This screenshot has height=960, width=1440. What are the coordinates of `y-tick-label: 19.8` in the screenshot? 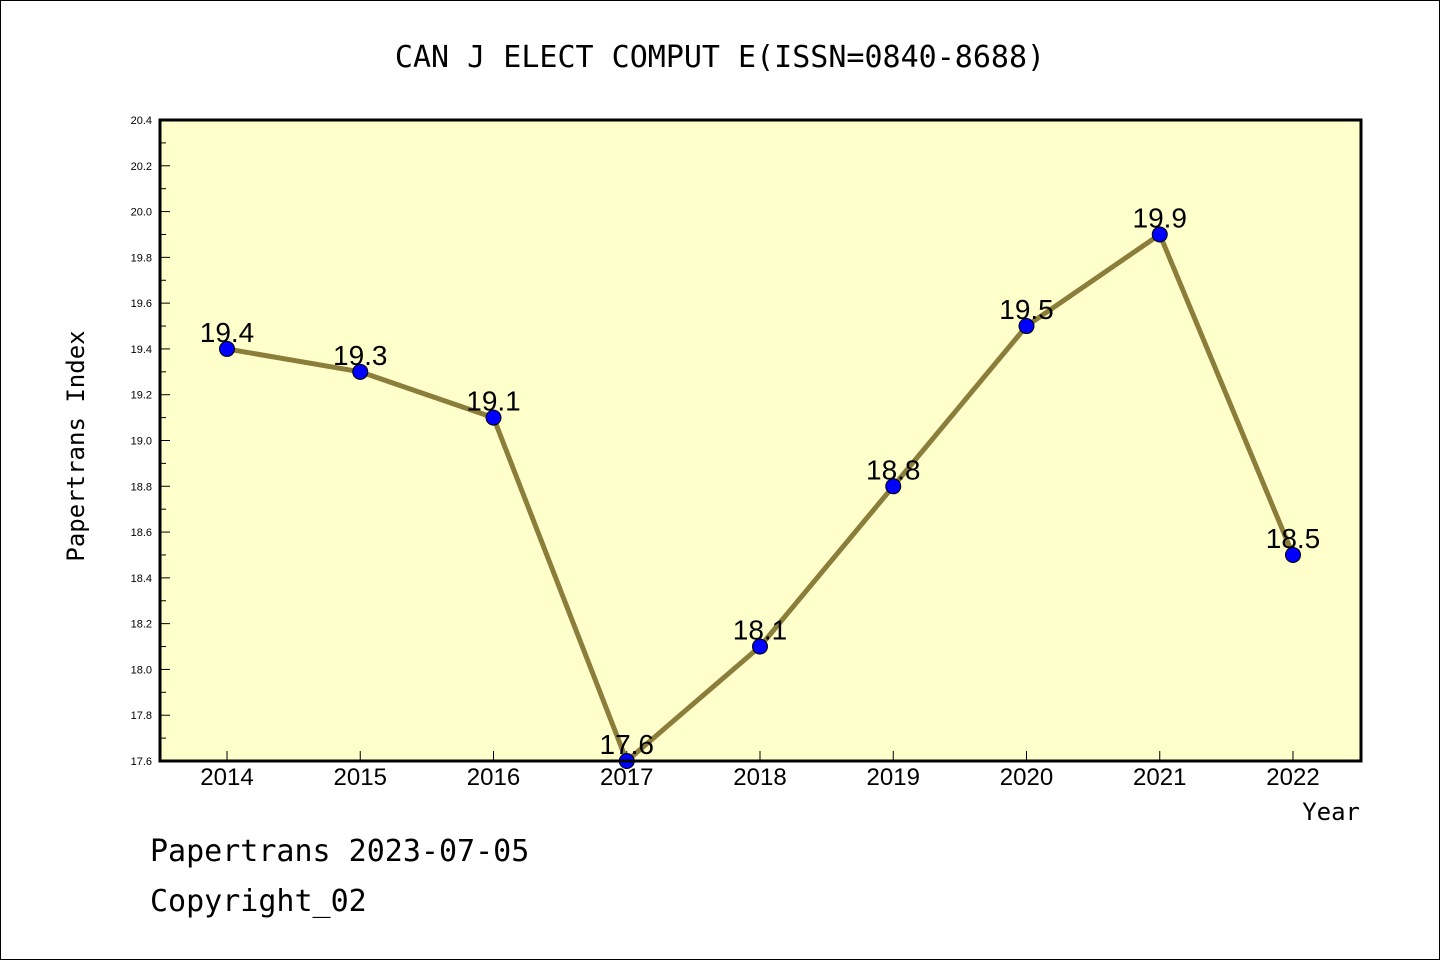 It's located at (141, 258).